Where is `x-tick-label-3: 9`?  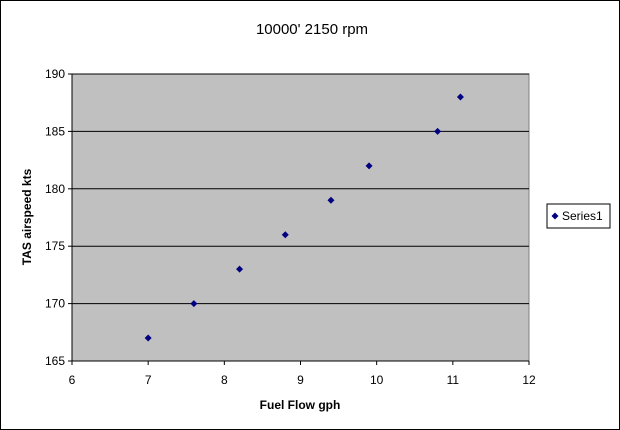 x-tick-label-3: 9 is located at coordinates (300, 380).